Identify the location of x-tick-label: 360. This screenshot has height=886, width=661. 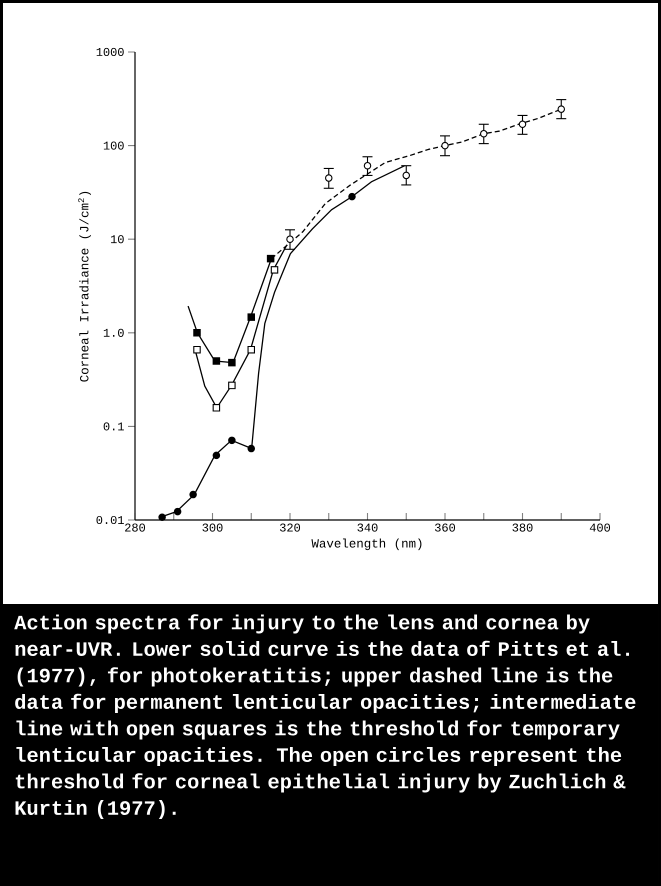
(445, 528).